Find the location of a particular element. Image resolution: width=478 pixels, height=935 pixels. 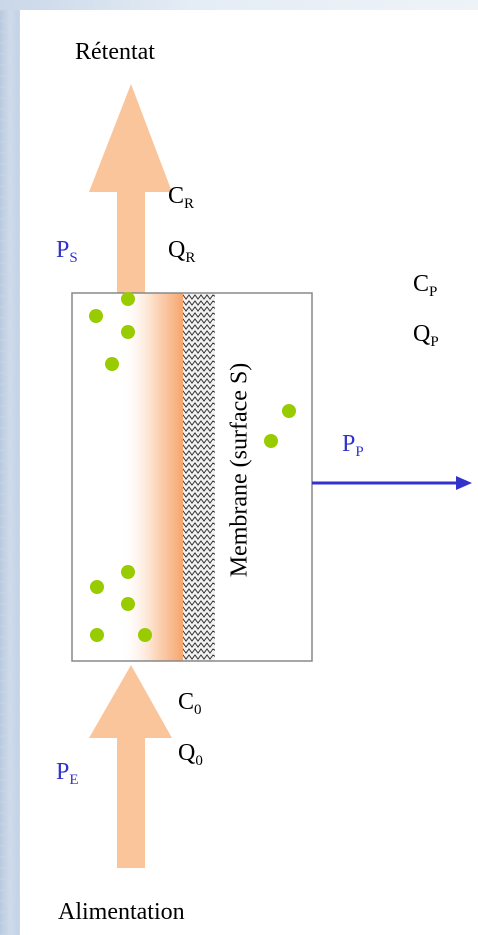

retentate-arrow is located at coordinates (130, 188).